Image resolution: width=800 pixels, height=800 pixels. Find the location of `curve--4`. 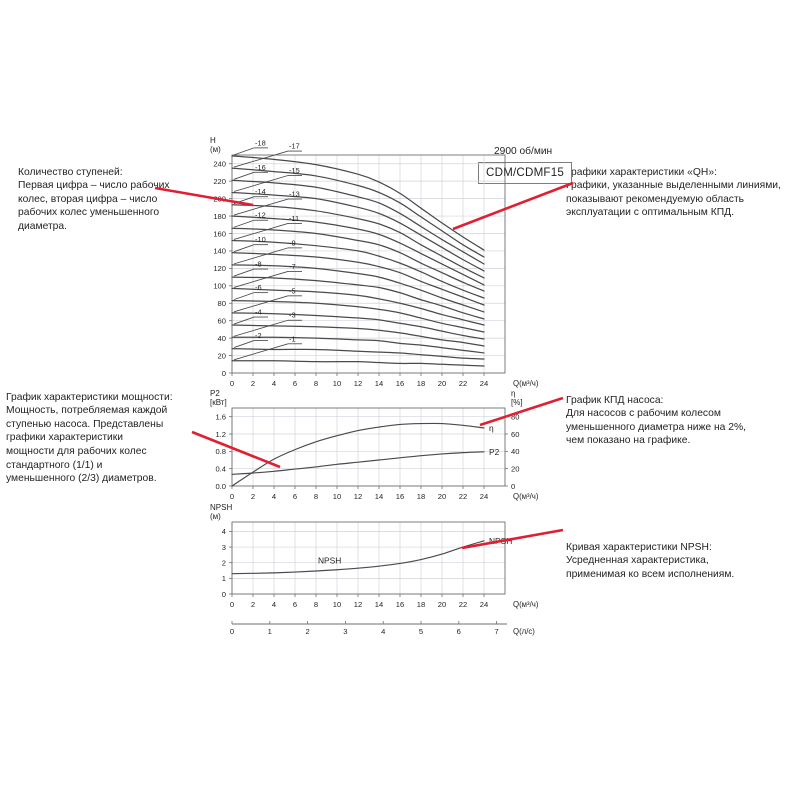

curve--4 is located at coordinates (358, 335).